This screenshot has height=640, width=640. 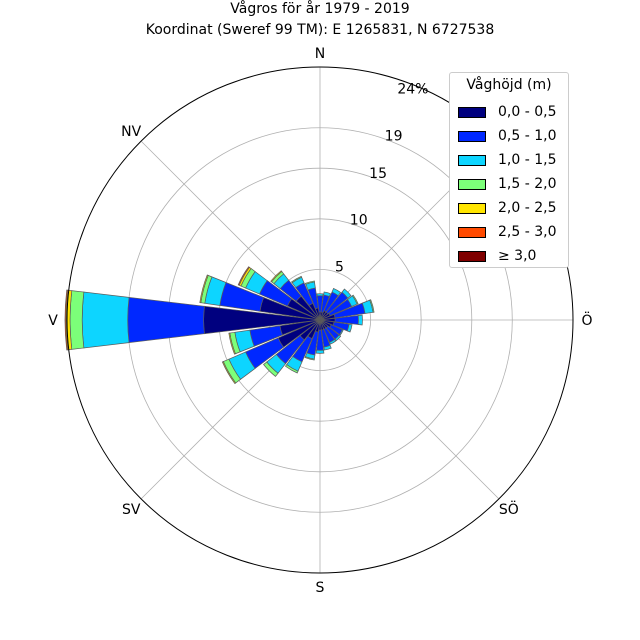 What do you see at coordinates (320, 295) in the screenshot?
I see `bar-dir0-bin2` at bounding box center [320, 295].